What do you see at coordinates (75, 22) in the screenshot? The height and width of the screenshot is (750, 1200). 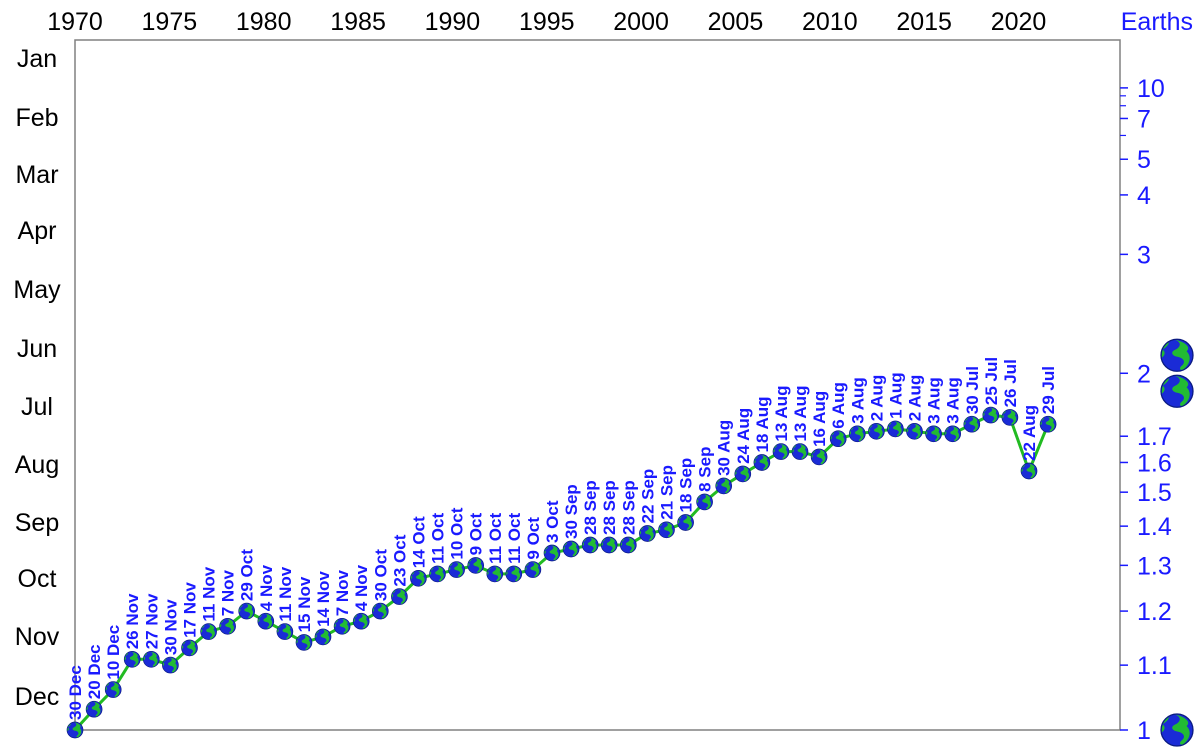 I see `x-tick-label: 1970` at bounding box center [75, 22].